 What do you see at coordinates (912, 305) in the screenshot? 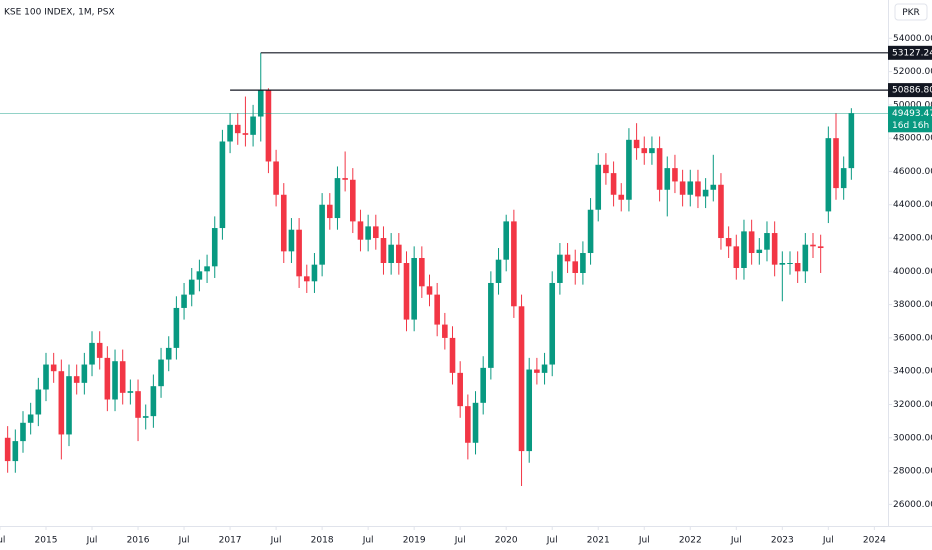
I see `y-tick-label: 38000.00` at bounding box center [912, 305].